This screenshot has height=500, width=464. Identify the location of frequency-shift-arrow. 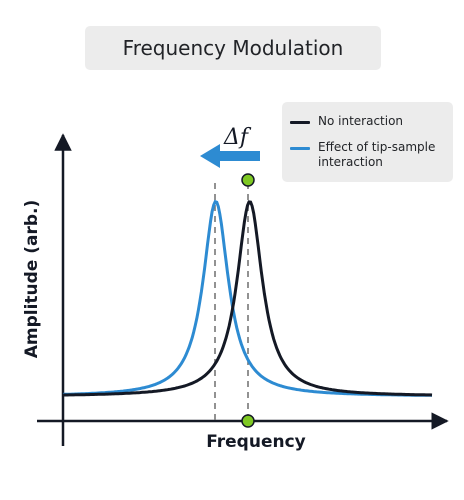
(230, 156).